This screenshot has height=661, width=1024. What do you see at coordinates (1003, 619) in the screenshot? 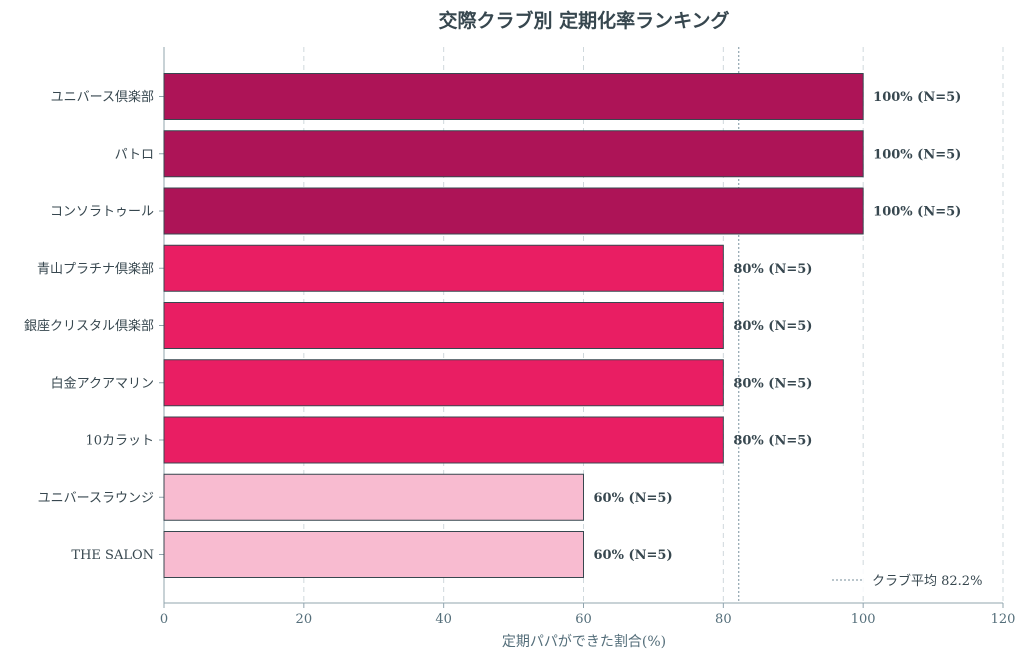
I see `x-tick-label: 120` at bounding box center [1003, 619].